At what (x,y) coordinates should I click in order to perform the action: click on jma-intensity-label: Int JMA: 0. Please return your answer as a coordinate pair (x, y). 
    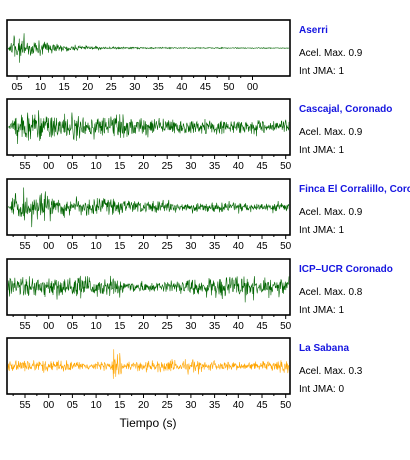
    Looking at the image, I should click on (321, 389).